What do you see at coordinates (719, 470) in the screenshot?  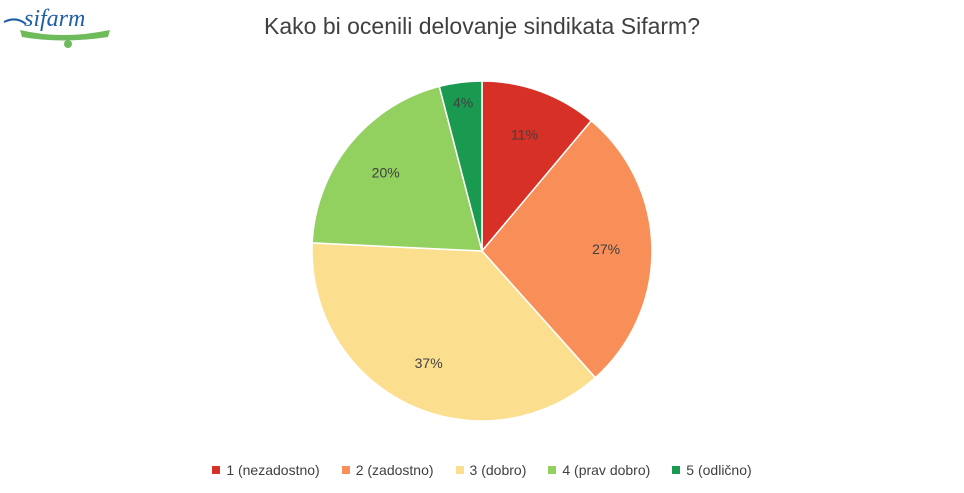 I see `legend-label: 5 (odlično)` at bounding box center [719, 470].